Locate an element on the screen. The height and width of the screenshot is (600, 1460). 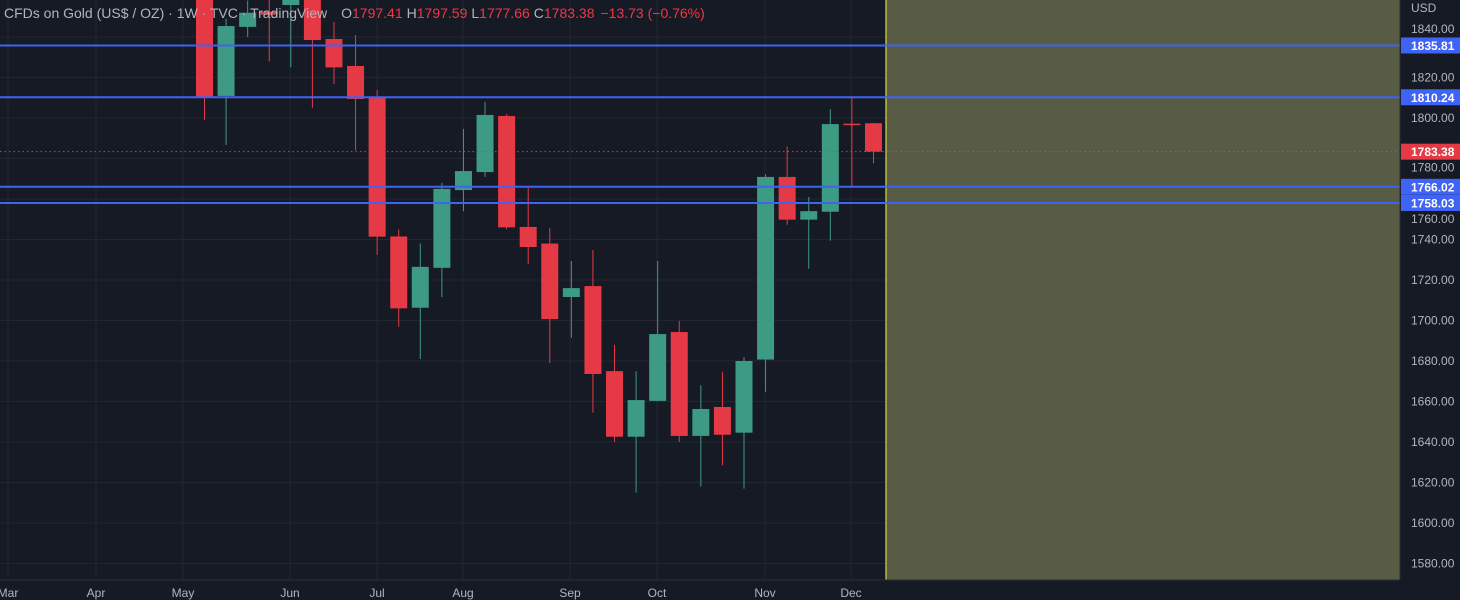
time-tick-label: Nov is located at coordinates (764, 593).